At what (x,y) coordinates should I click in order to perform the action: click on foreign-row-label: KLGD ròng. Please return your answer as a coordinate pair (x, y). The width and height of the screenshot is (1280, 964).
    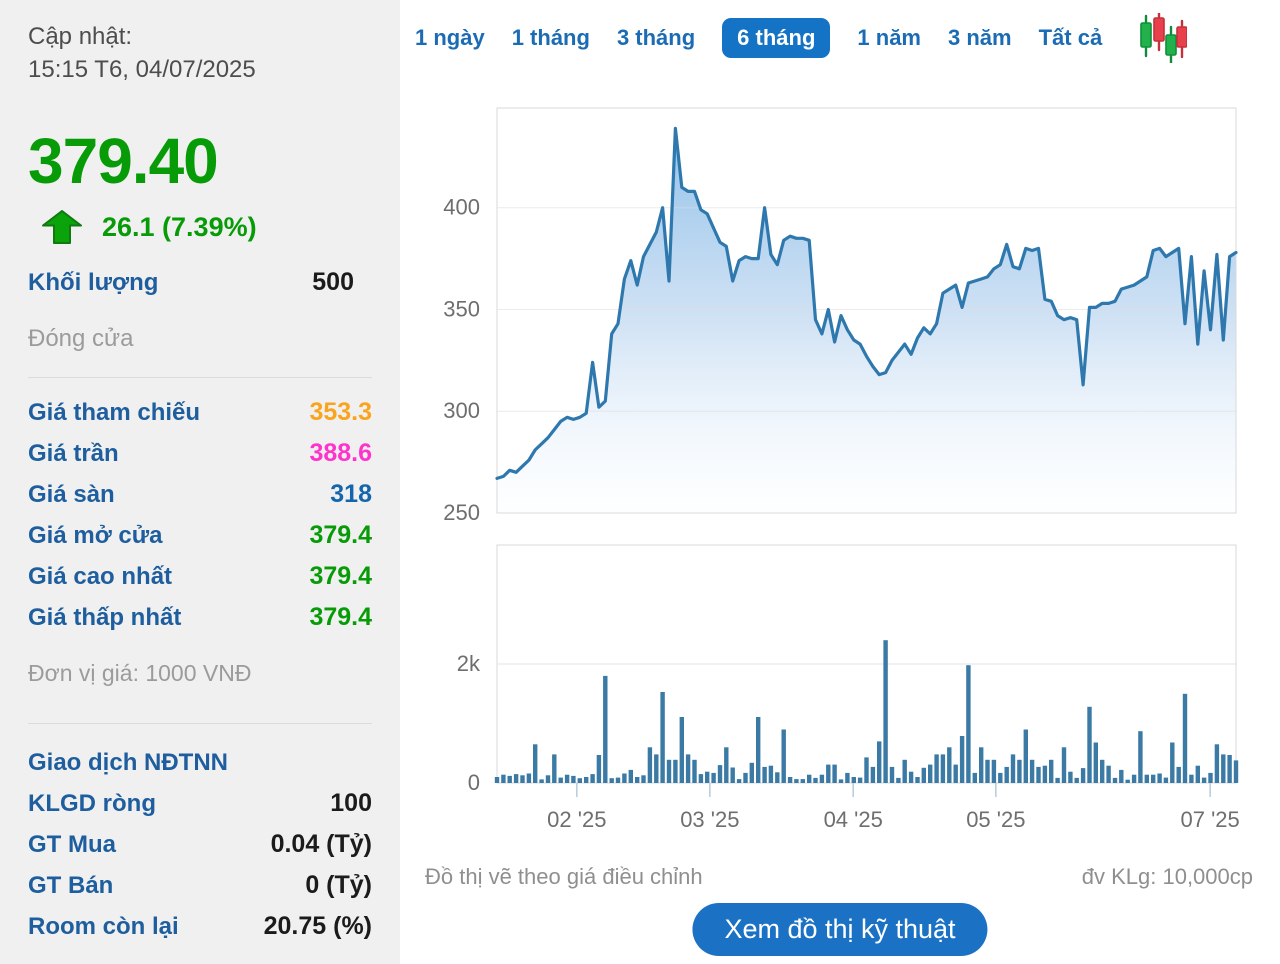
    Looking at the image, I should click on (92, 803).